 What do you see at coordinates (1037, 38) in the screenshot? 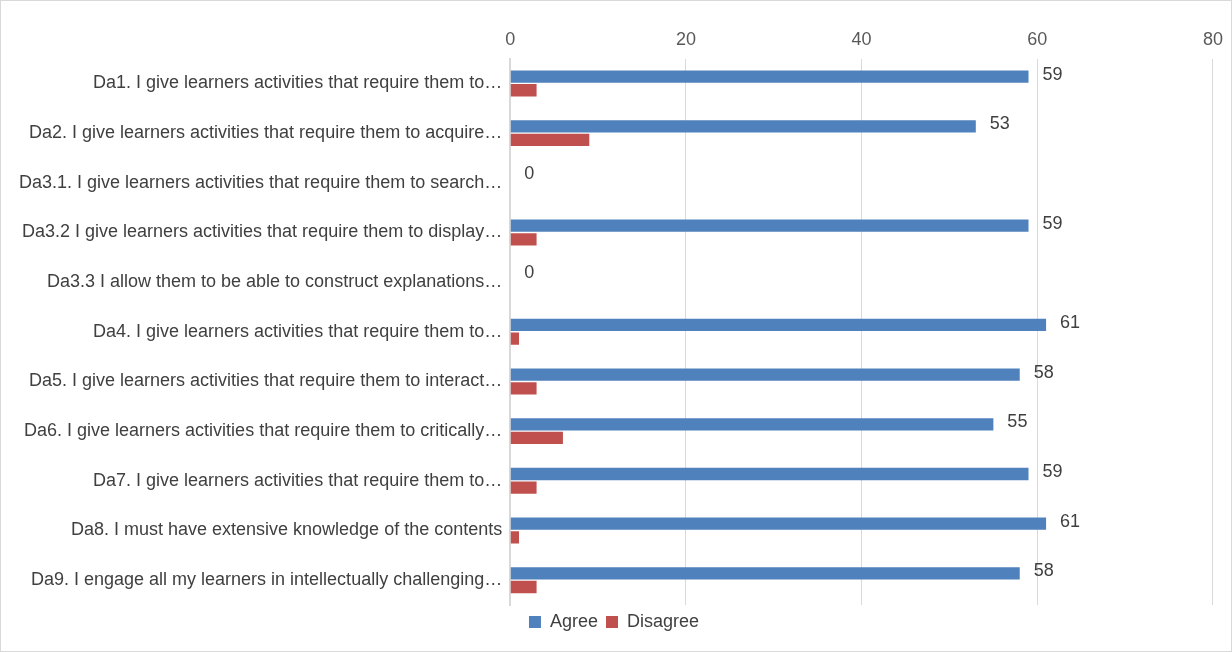
I see `x-tick-label: 60` at bounding box center [1037, 38].